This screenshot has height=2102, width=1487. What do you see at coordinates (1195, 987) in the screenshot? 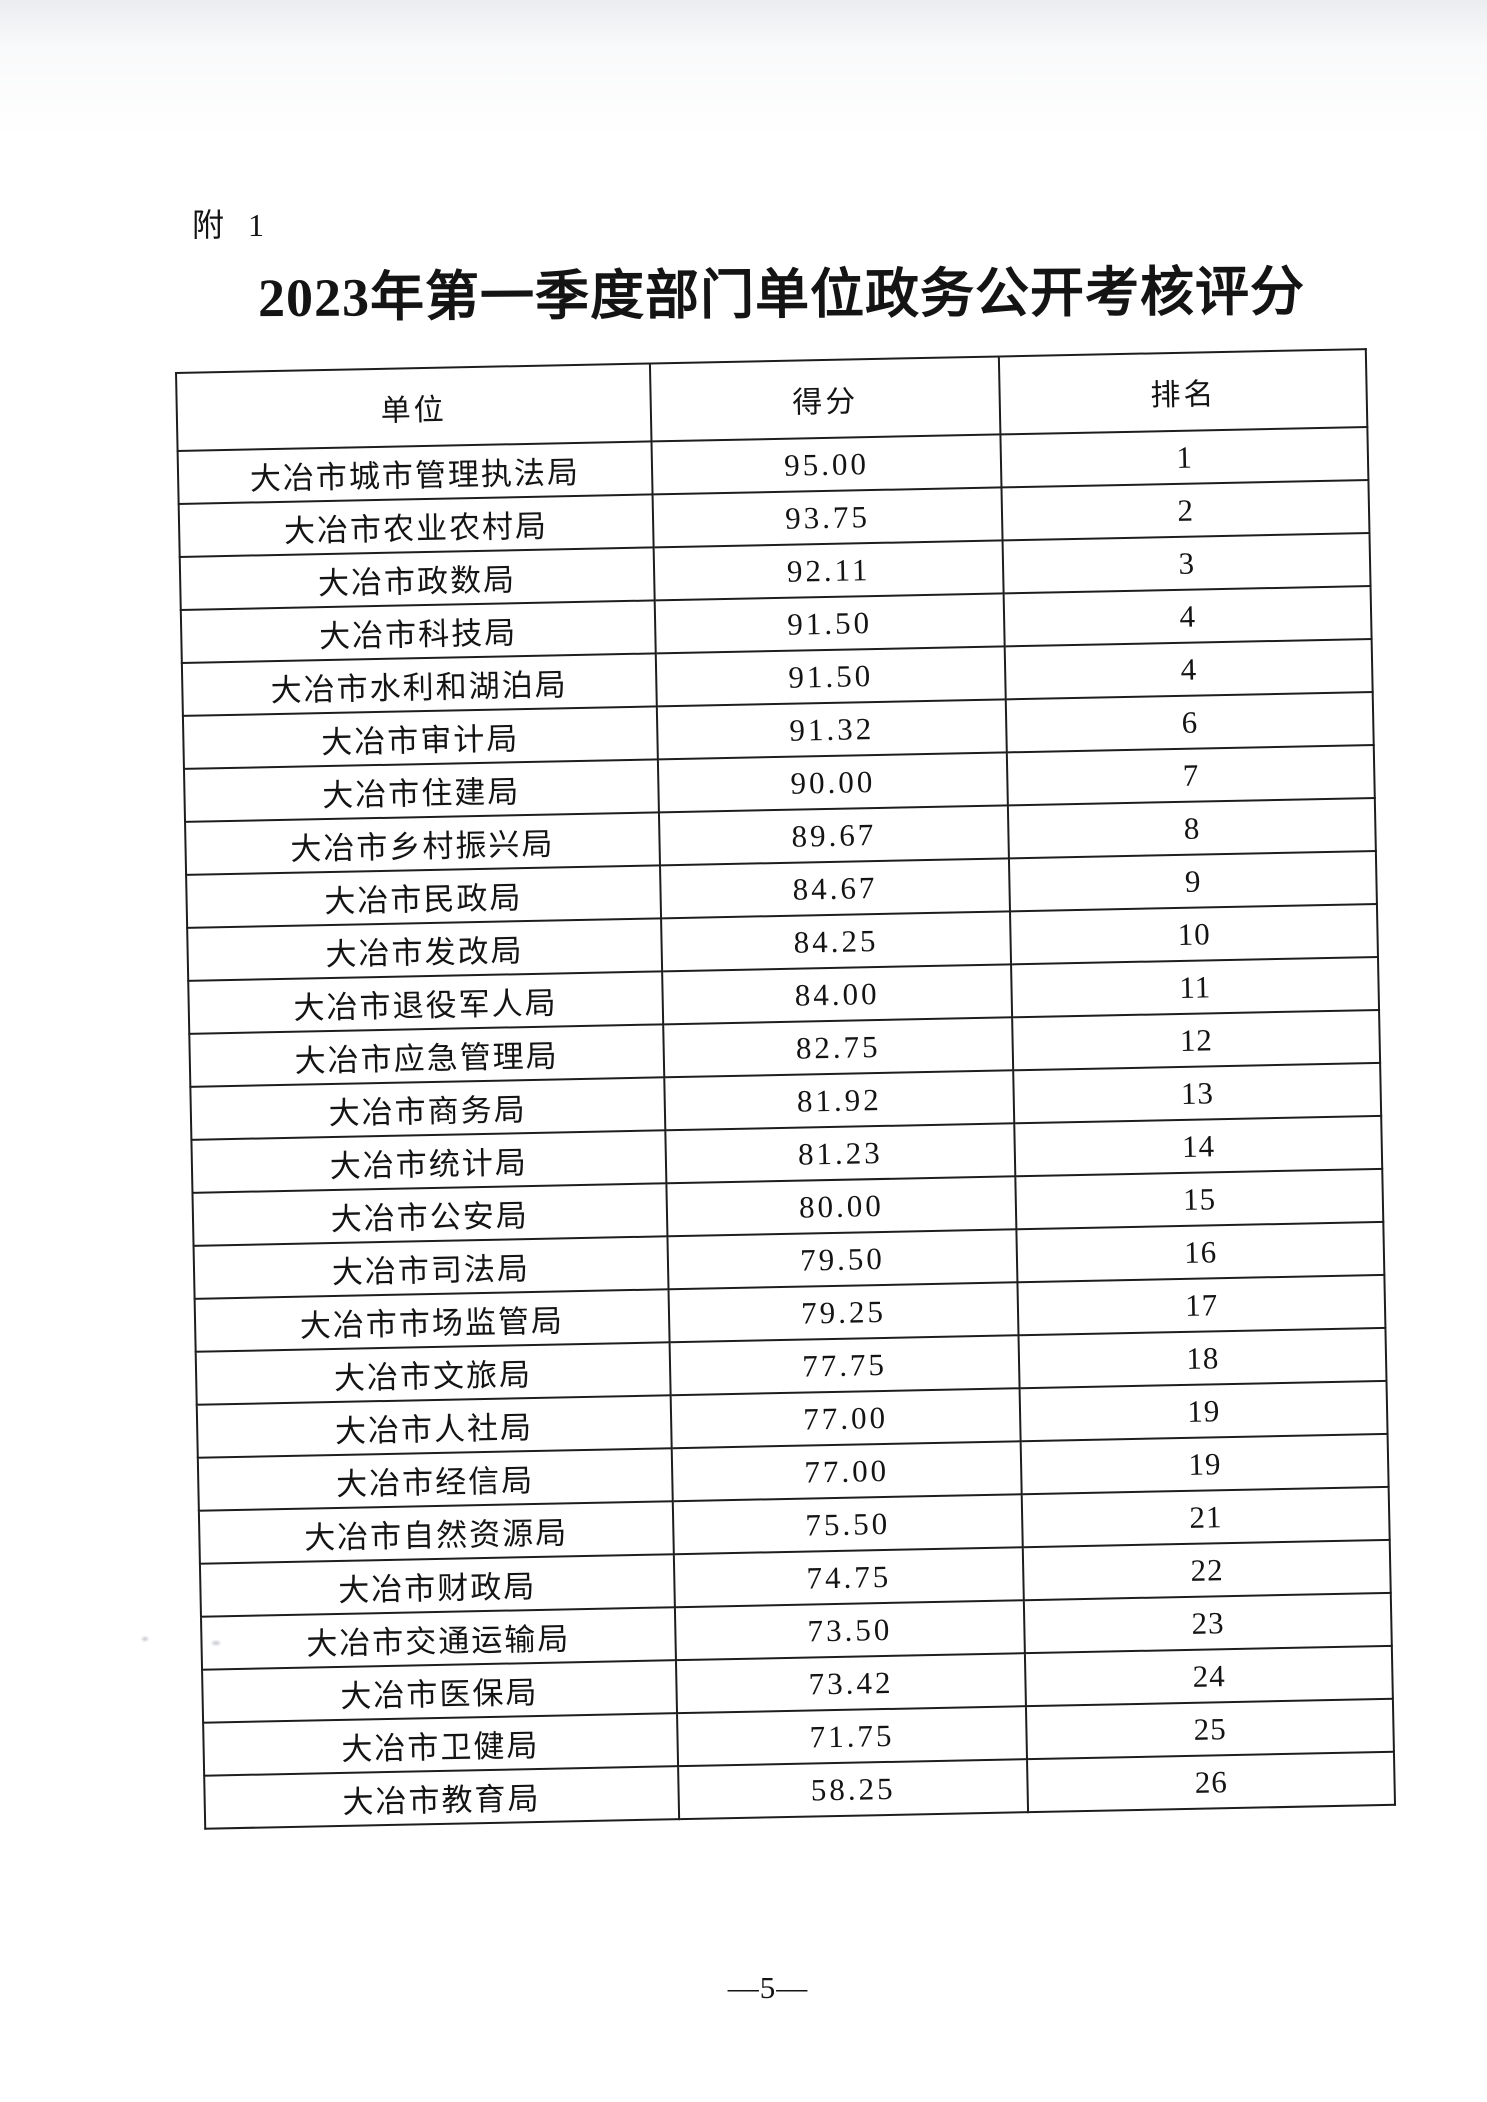
I see `rank-cell: 11` at bounding box center [1195, 987].